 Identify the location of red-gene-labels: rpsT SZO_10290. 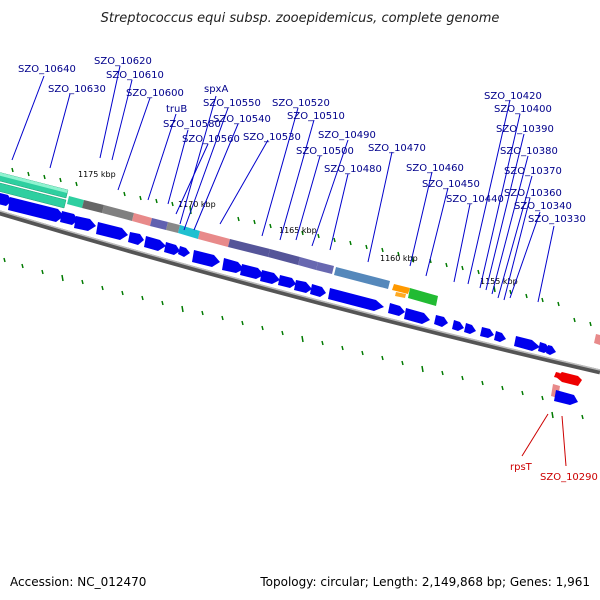
(554, 472).